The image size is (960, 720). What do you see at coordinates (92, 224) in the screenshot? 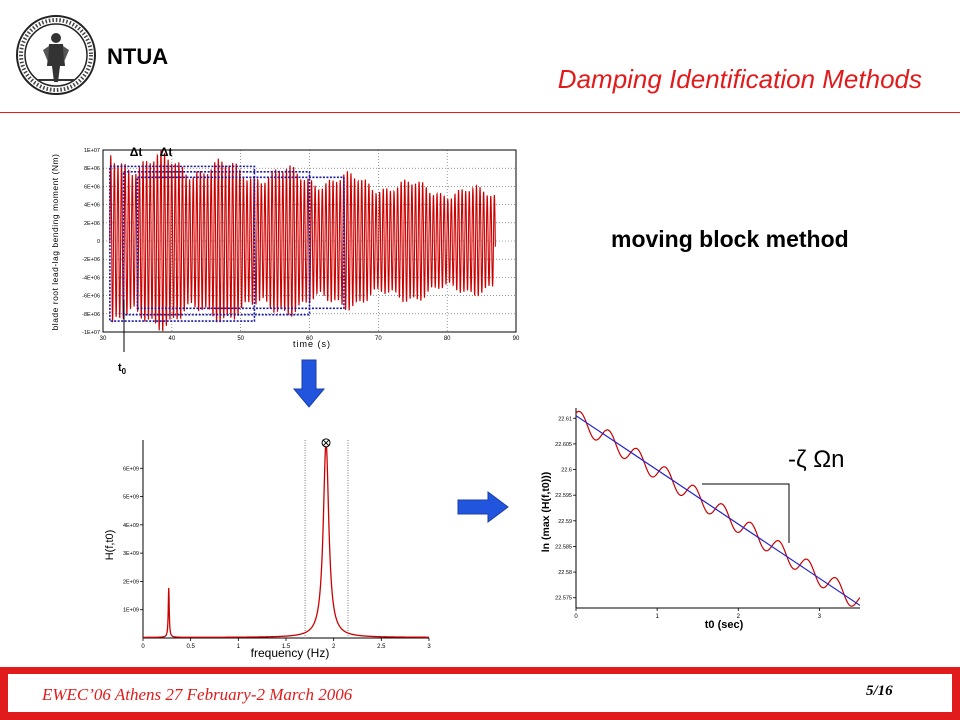
I see `y-tick-label: 2E+06` at bounding box center [92, 224].